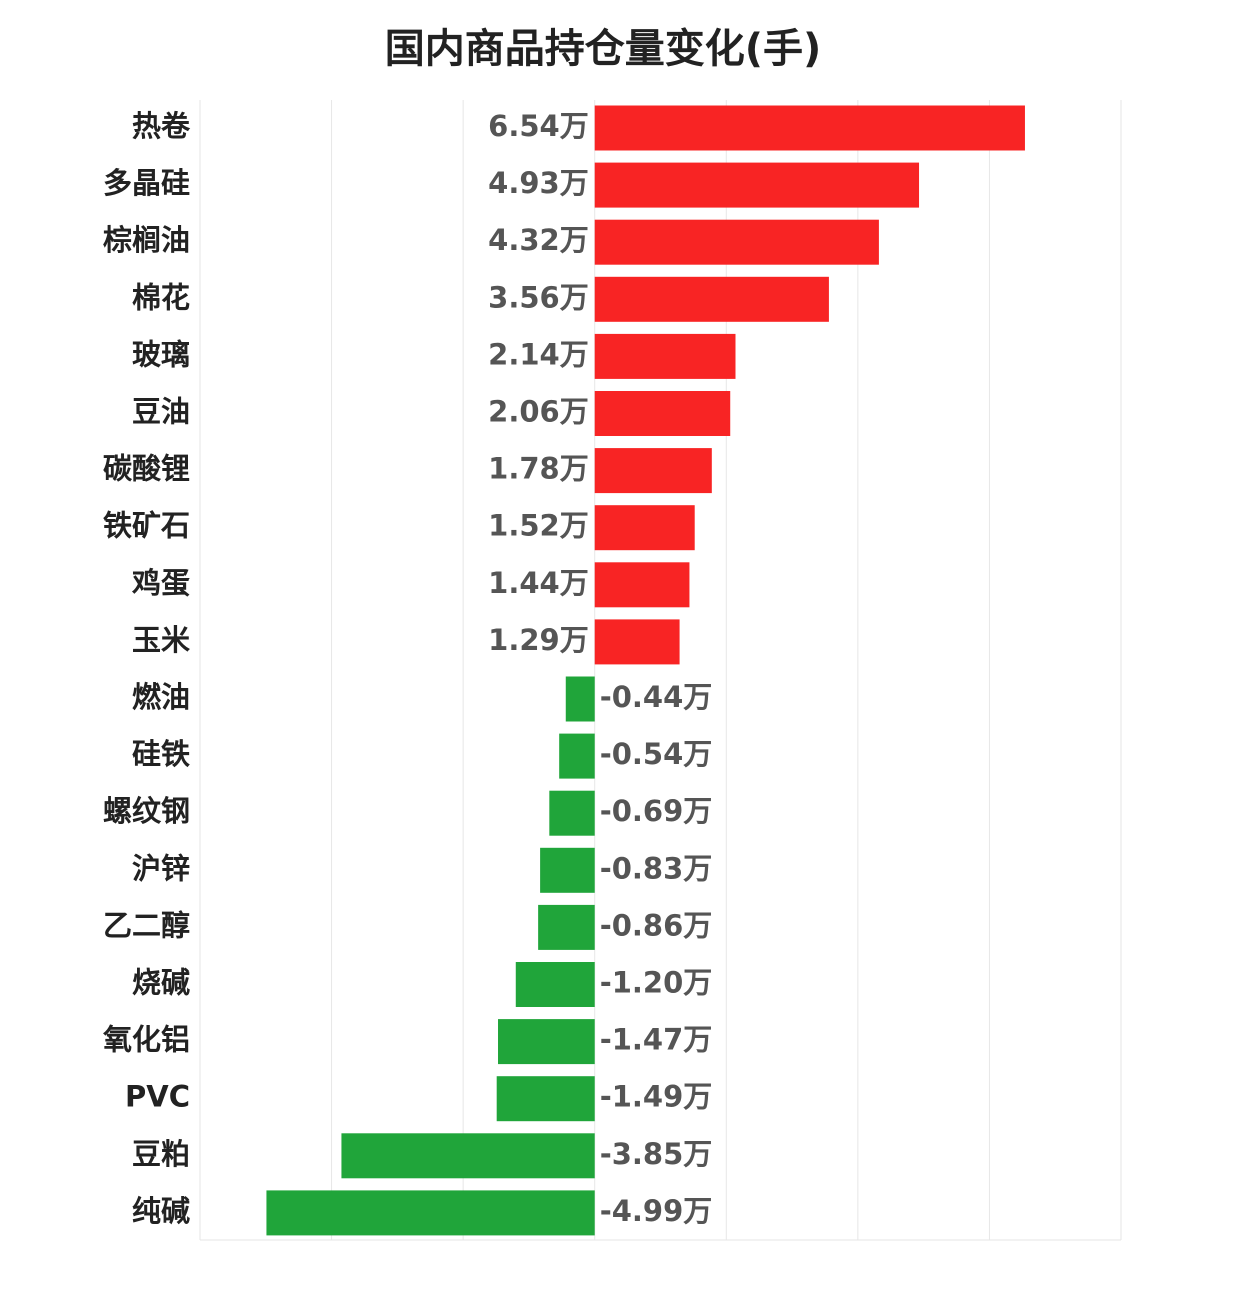 The width and height of the screenshot is (1246, 1304). Describe the element at coordinates (161, 583) in the screenshot. I see `category-label: 鸡蛋` at that location.